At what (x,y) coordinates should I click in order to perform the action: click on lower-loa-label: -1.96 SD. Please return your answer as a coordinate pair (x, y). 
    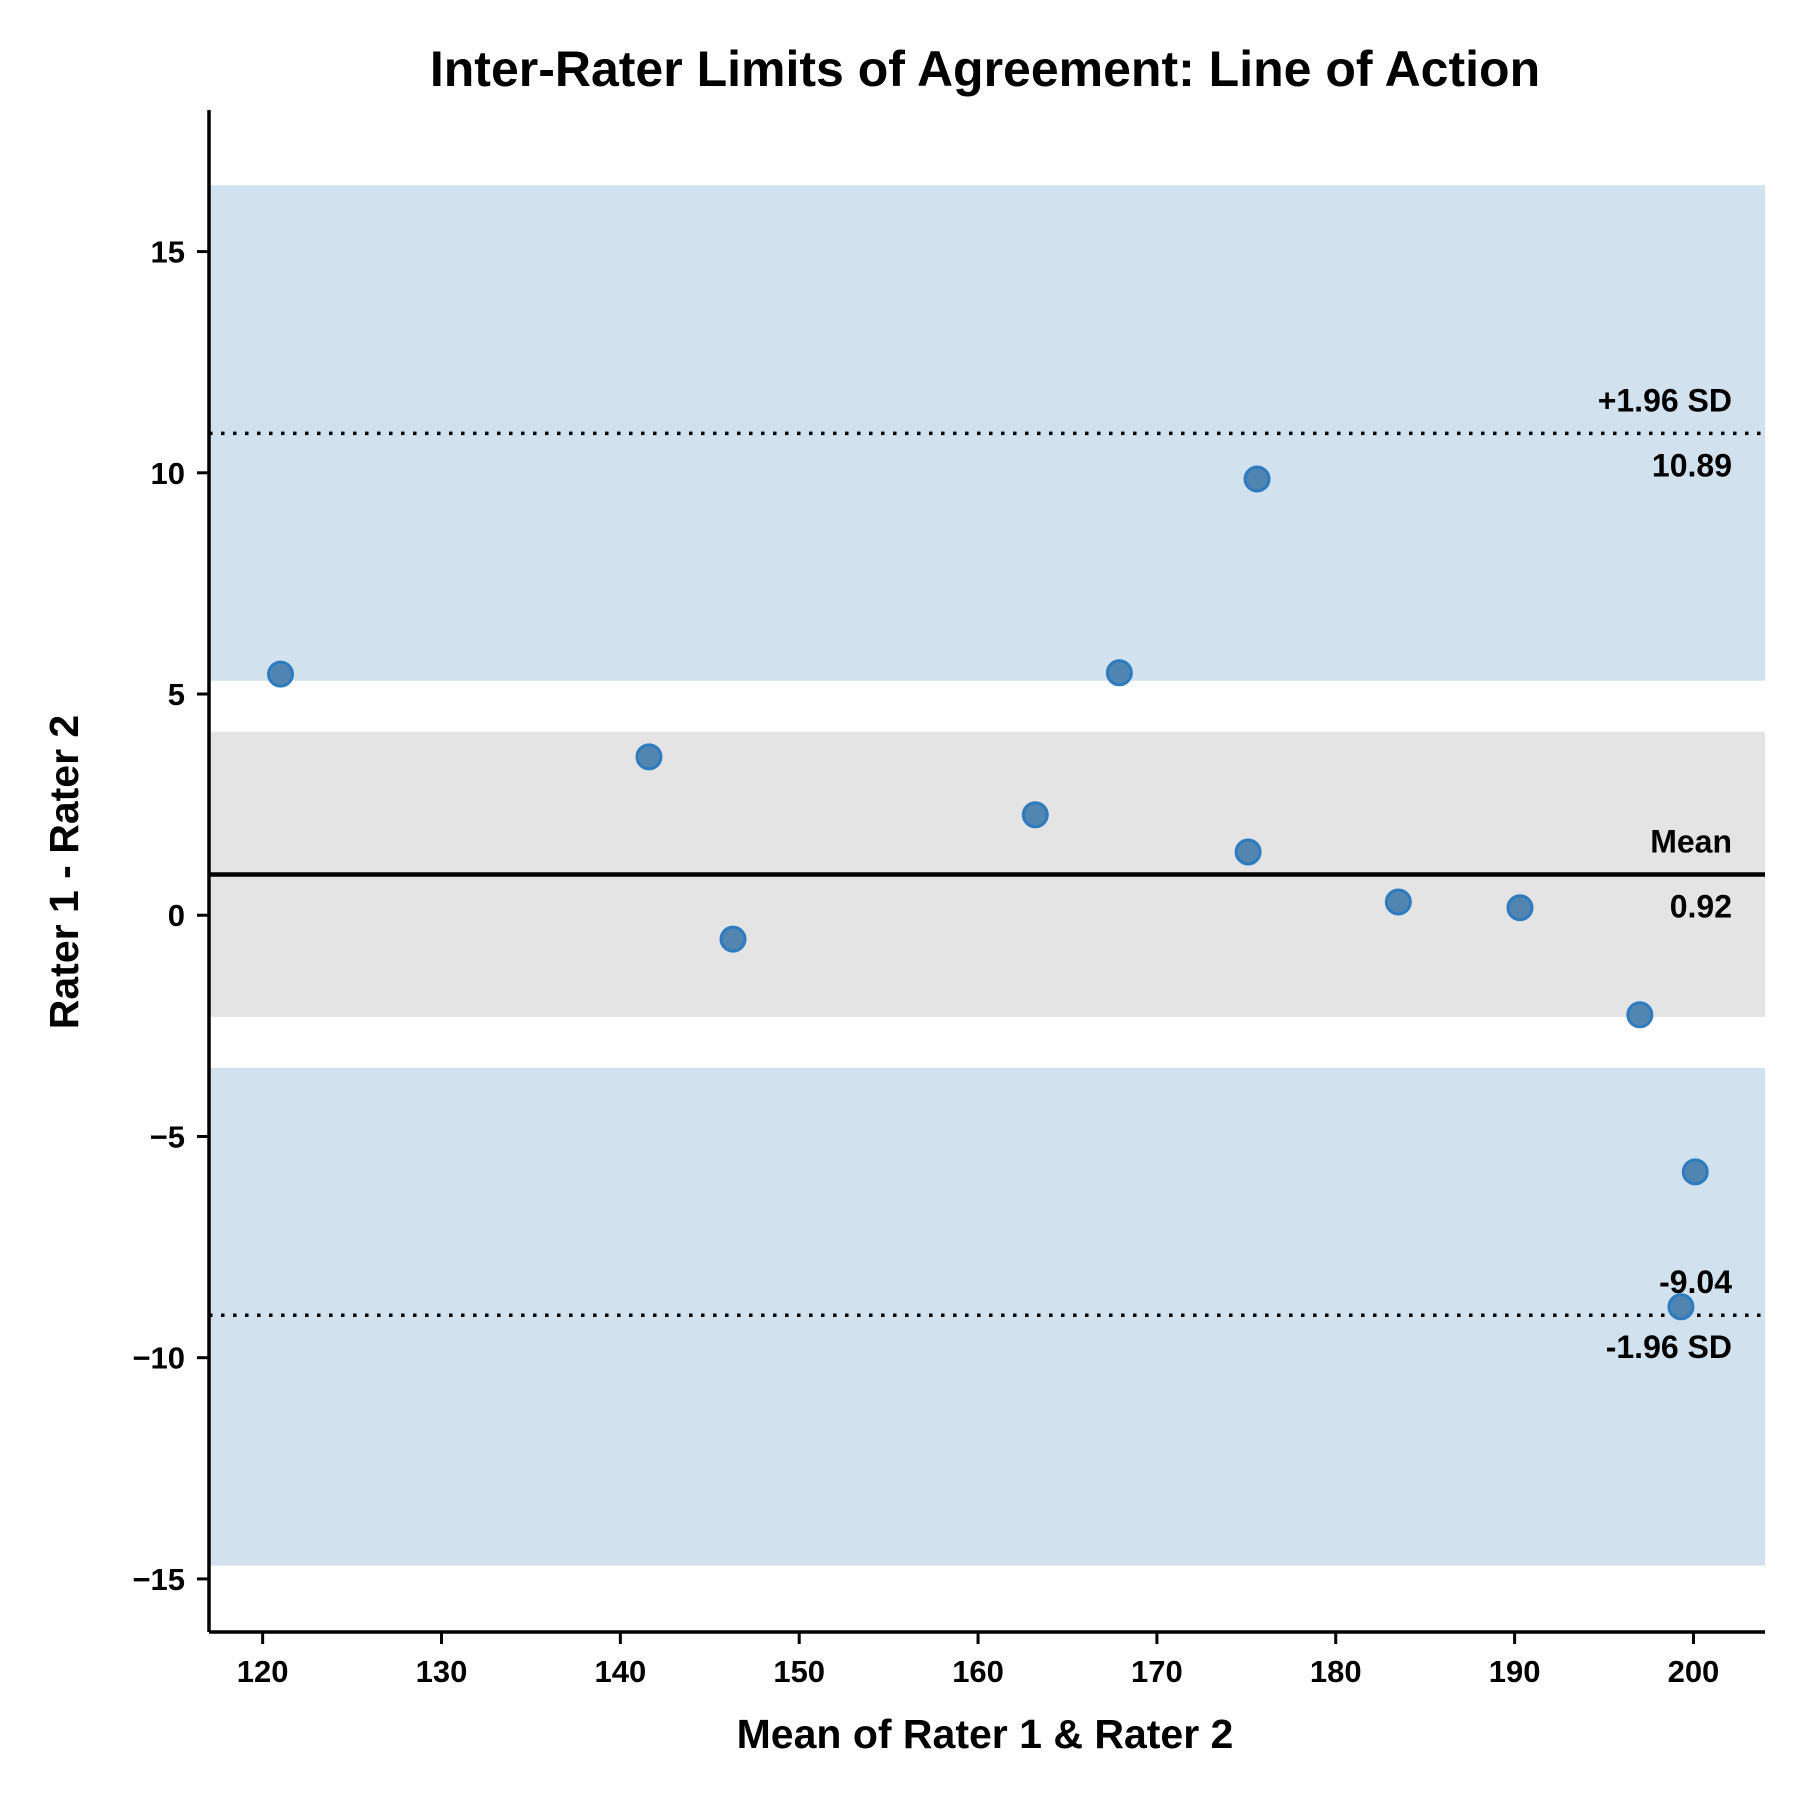
    Looking at the image, I should click on (1669, 1347).